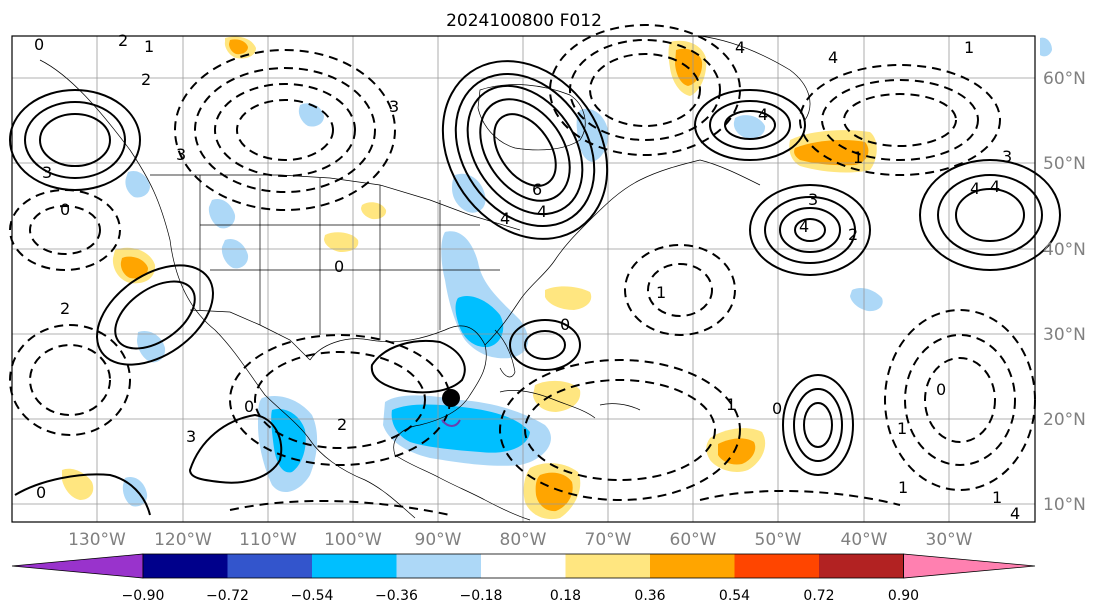 This screenshot has height=615, width=1105. What do you see at coordinates (1064, 164) in the screenshot?
I see `lat-tick-label: 50°N` at bounding box center [1064, 164].